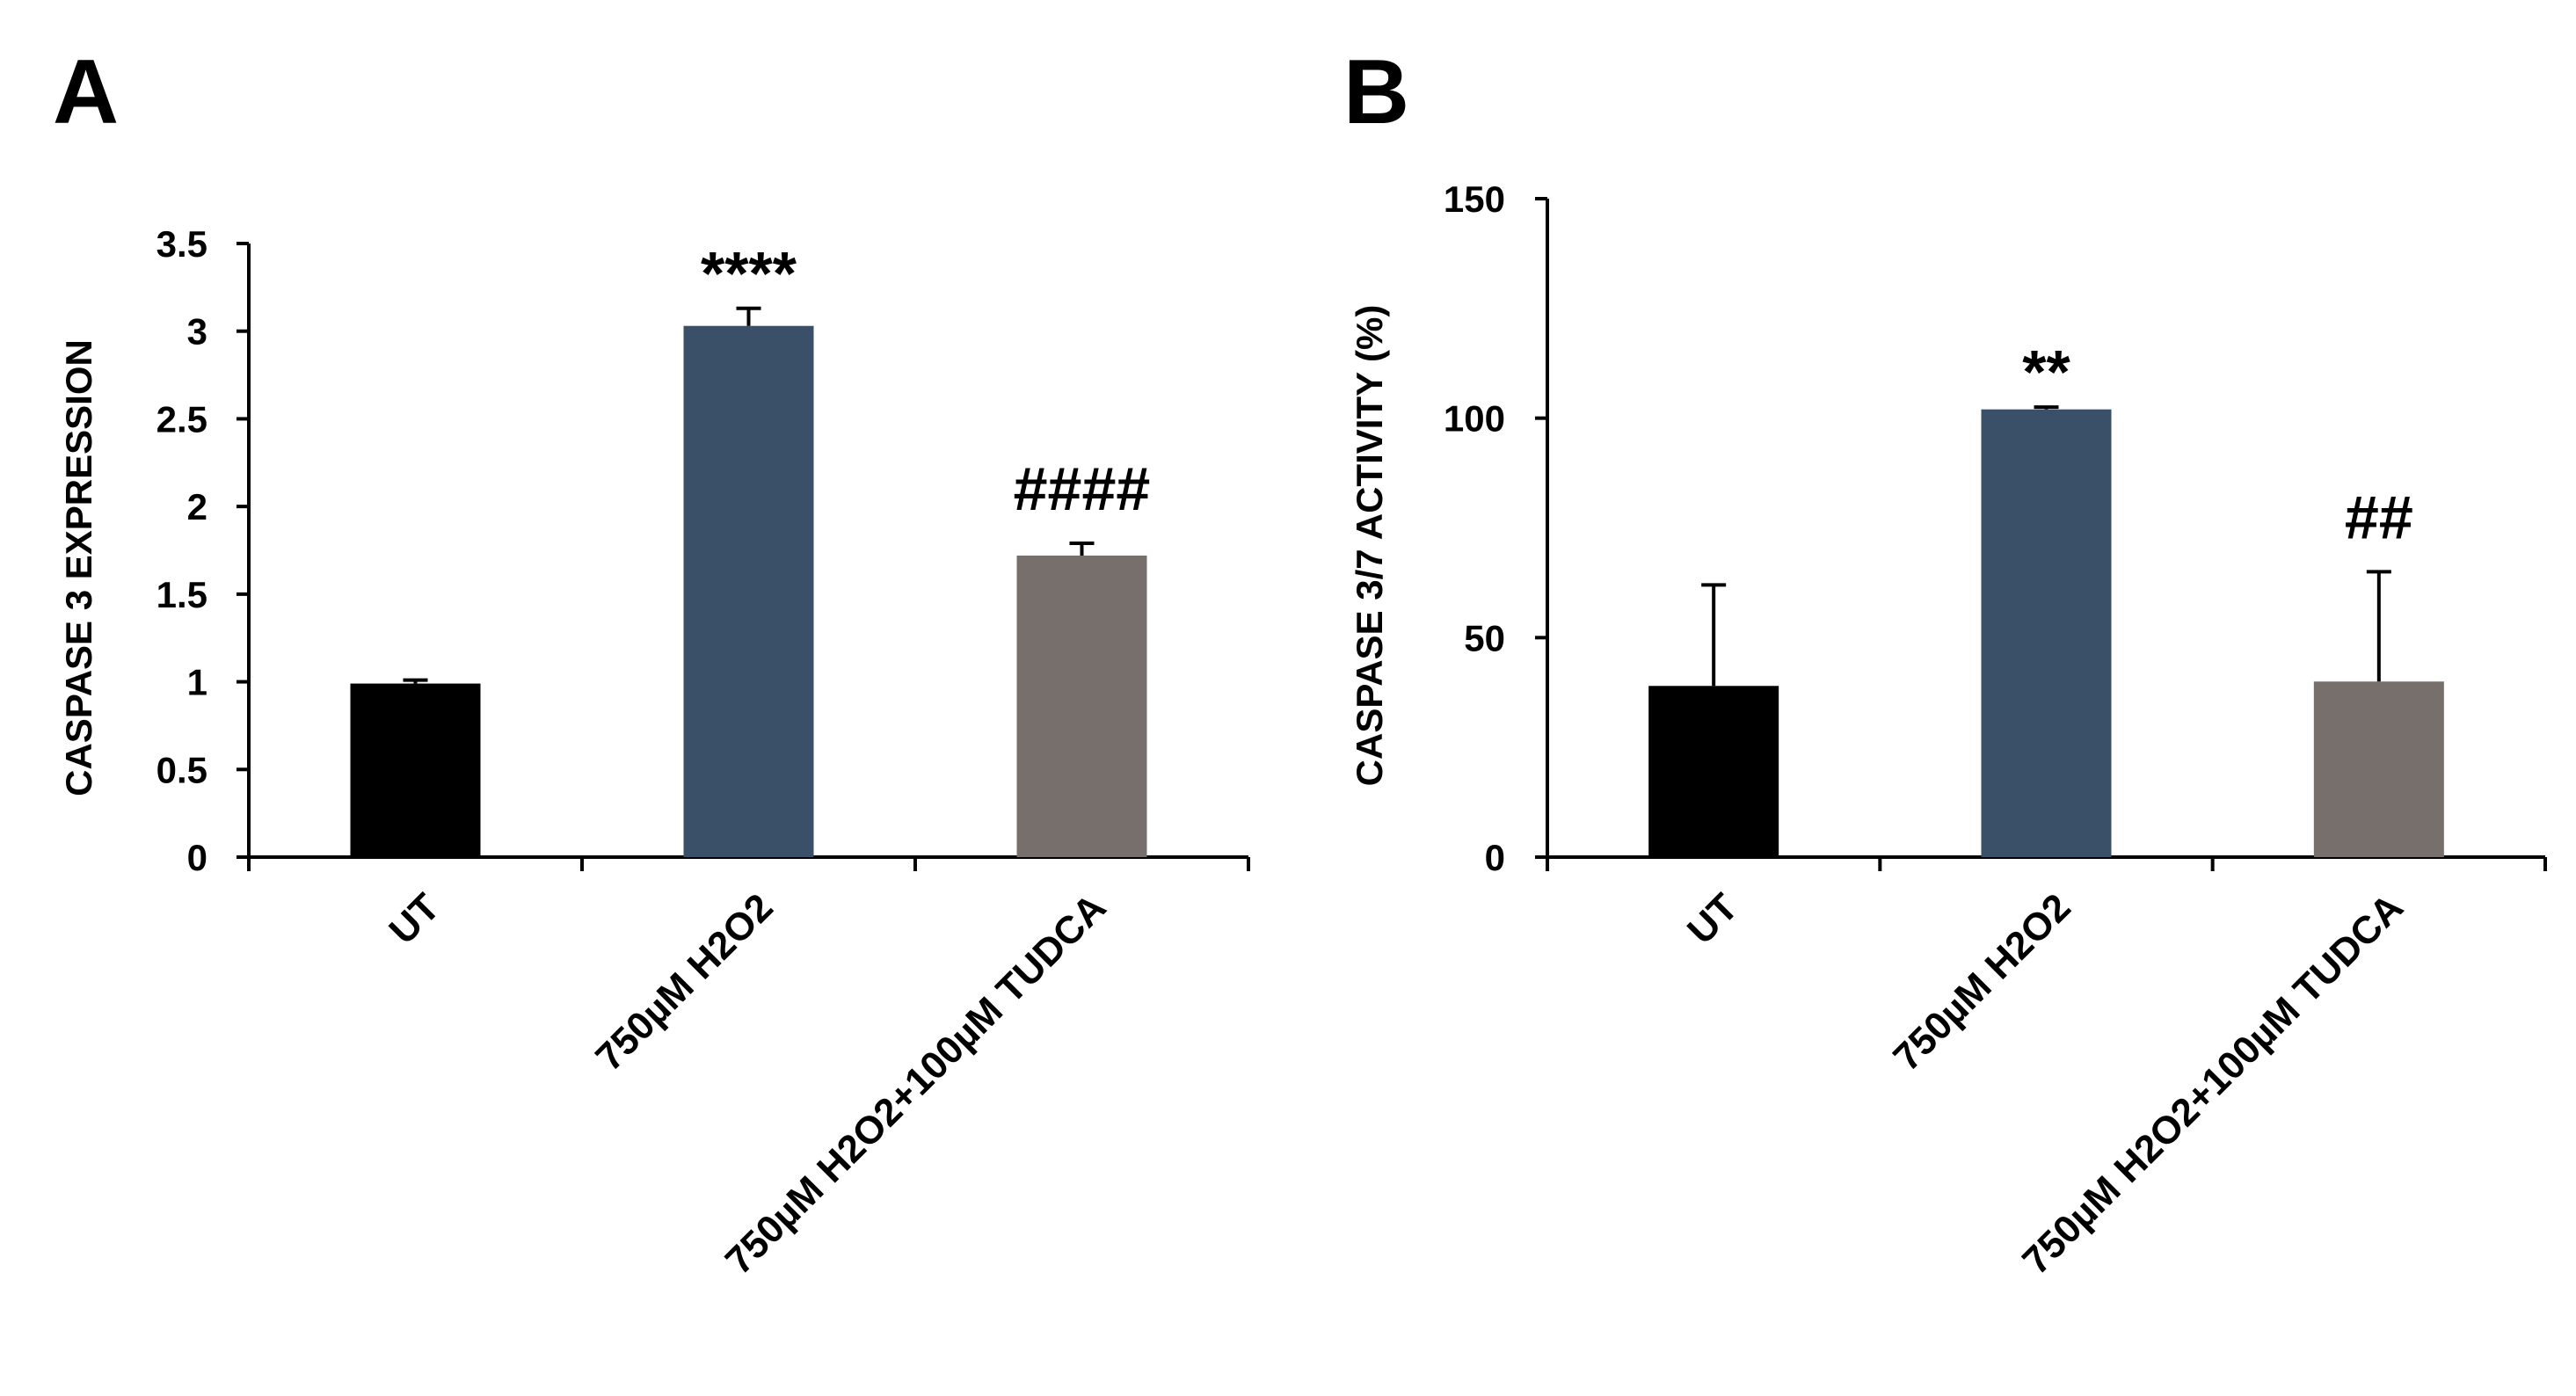  I want to click on panel-b-label: B, so click(1376, 92).